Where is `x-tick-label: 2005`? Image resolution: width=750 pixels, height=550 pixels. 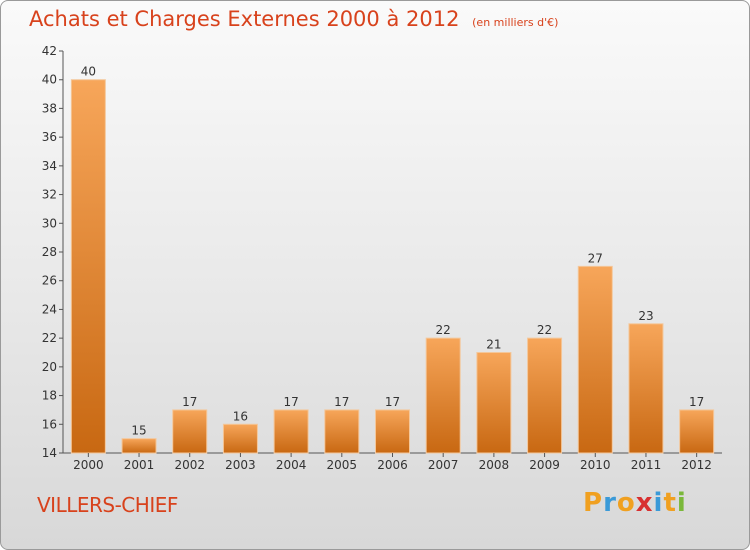
x-tick-label: 2005 is located at coordinates (342, 465).